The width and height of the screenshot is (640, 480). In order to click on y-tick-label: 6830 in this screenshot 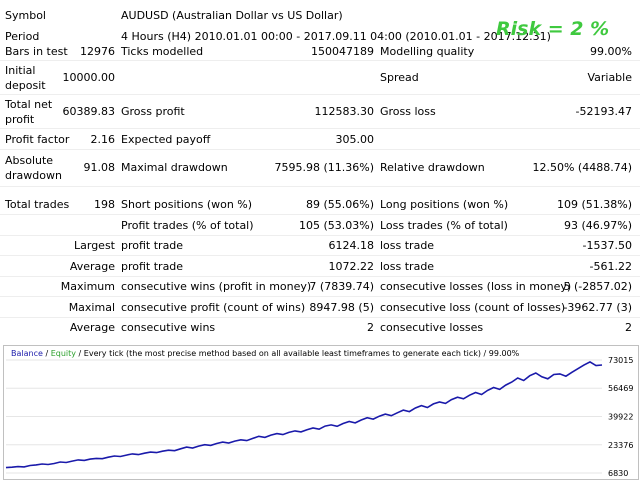, I will do `click(618, 473)`.